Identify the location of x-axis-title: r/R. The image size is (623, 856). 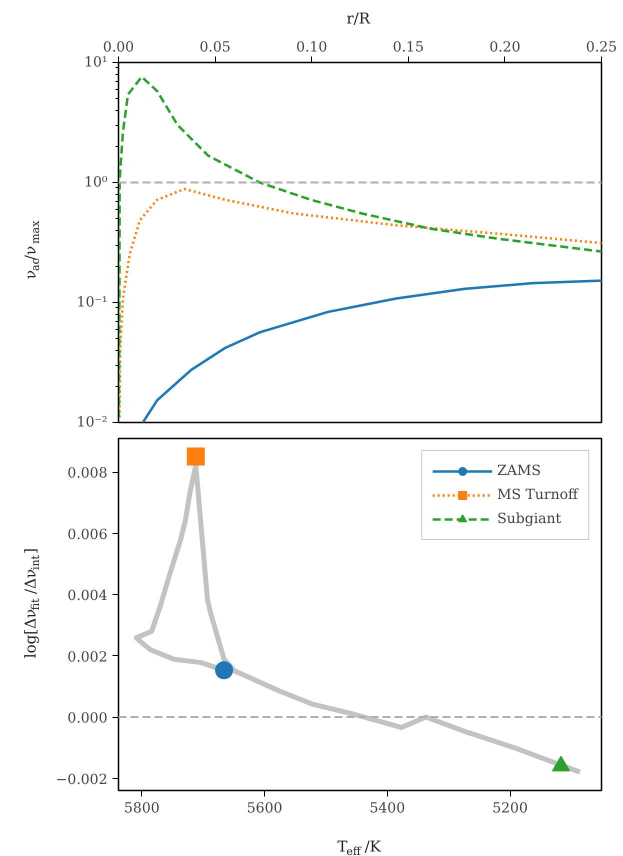
(358, 19).